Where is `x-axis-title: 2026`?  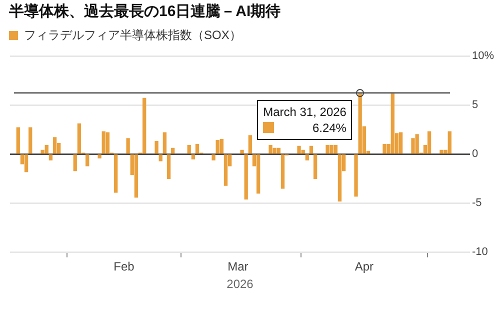 x-axis-title: 2026 is located at coordinates (240, 284).